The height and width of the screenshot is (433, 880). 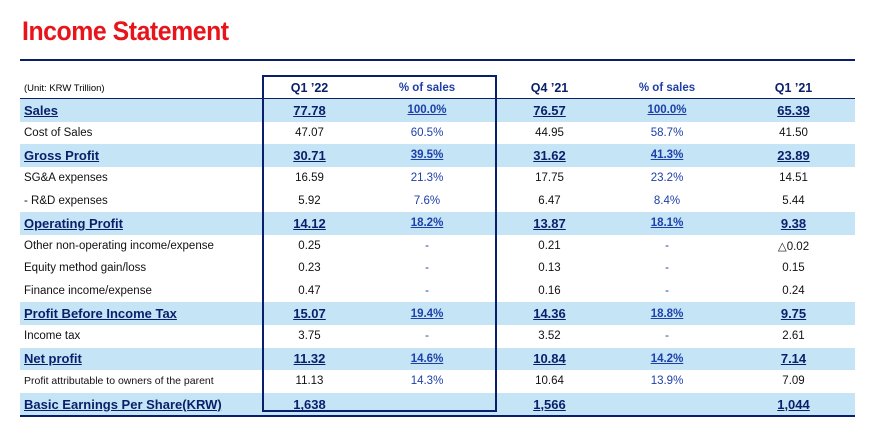 I want to click on row-value: 0.13, so click(x=549, y=268).